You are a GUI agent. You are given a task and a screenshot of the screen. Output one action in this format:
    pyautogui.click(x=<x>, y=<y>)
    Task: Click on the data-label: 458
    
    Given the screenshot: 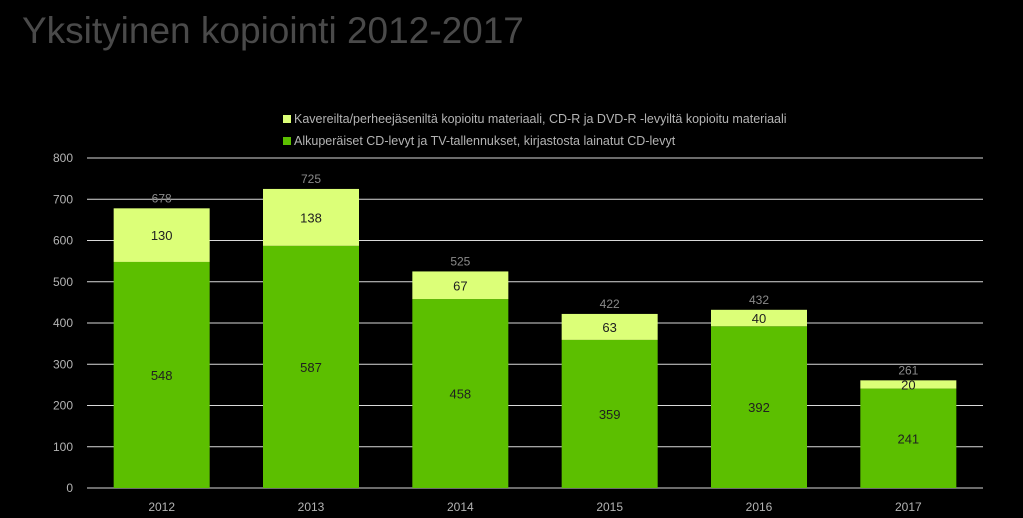 What is the action you would take?
    pyautogui.click(x=460, y=394)
    